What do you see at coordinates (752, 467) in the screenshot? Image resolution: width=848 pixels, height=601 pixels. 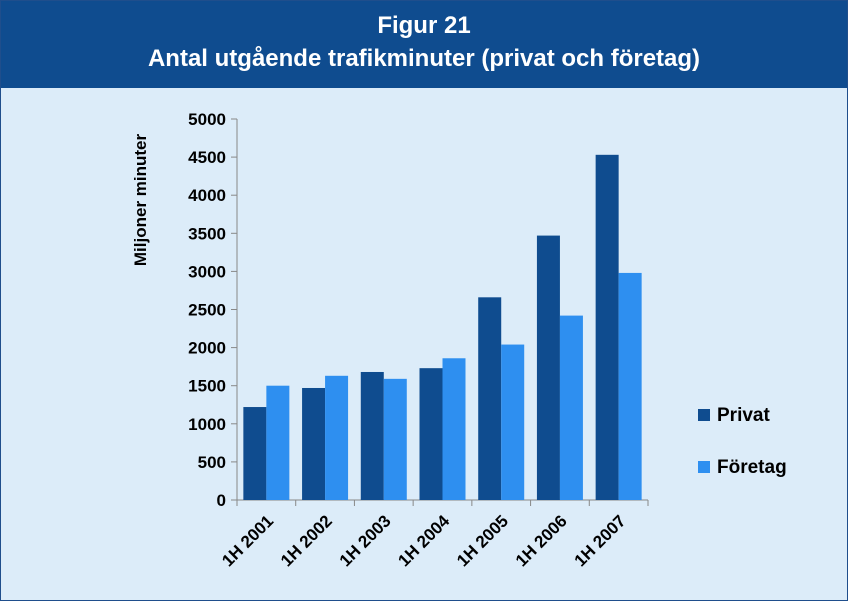 I see `legend-label: Företag` at bounding box center [752, 467].